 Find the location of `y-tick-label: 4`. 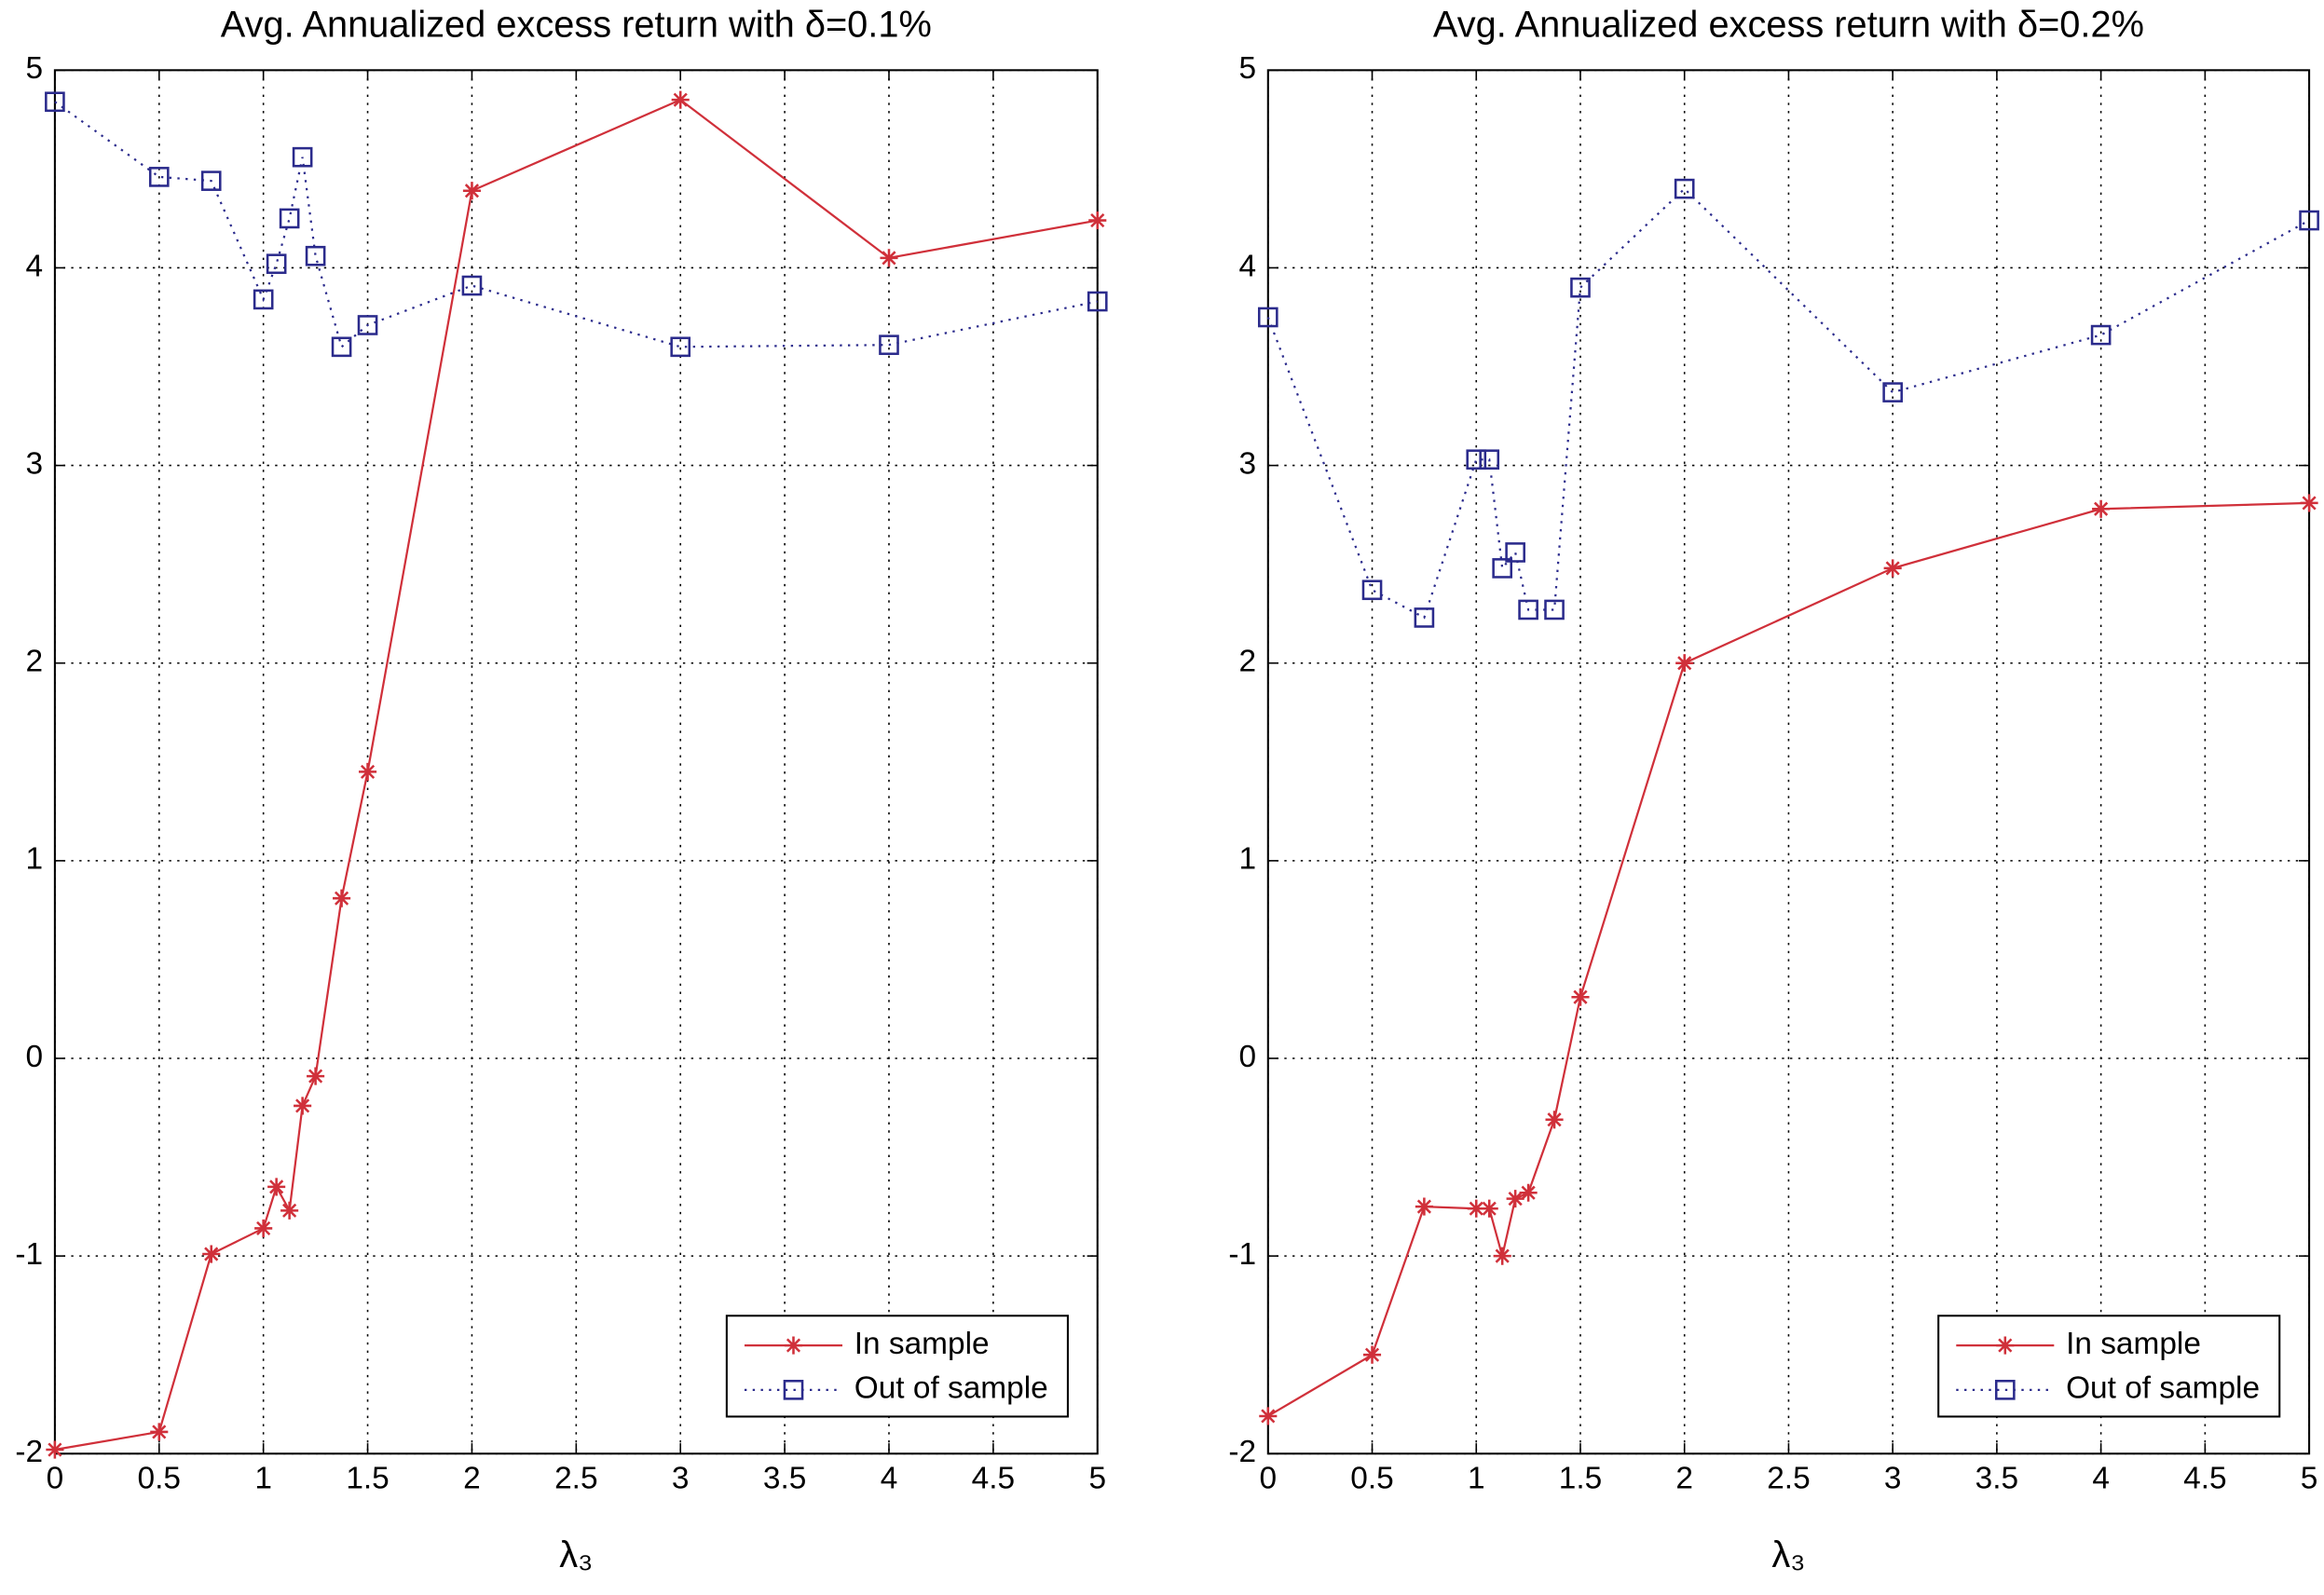

y-tick-label: 4 is located at coordinates (35, 266).